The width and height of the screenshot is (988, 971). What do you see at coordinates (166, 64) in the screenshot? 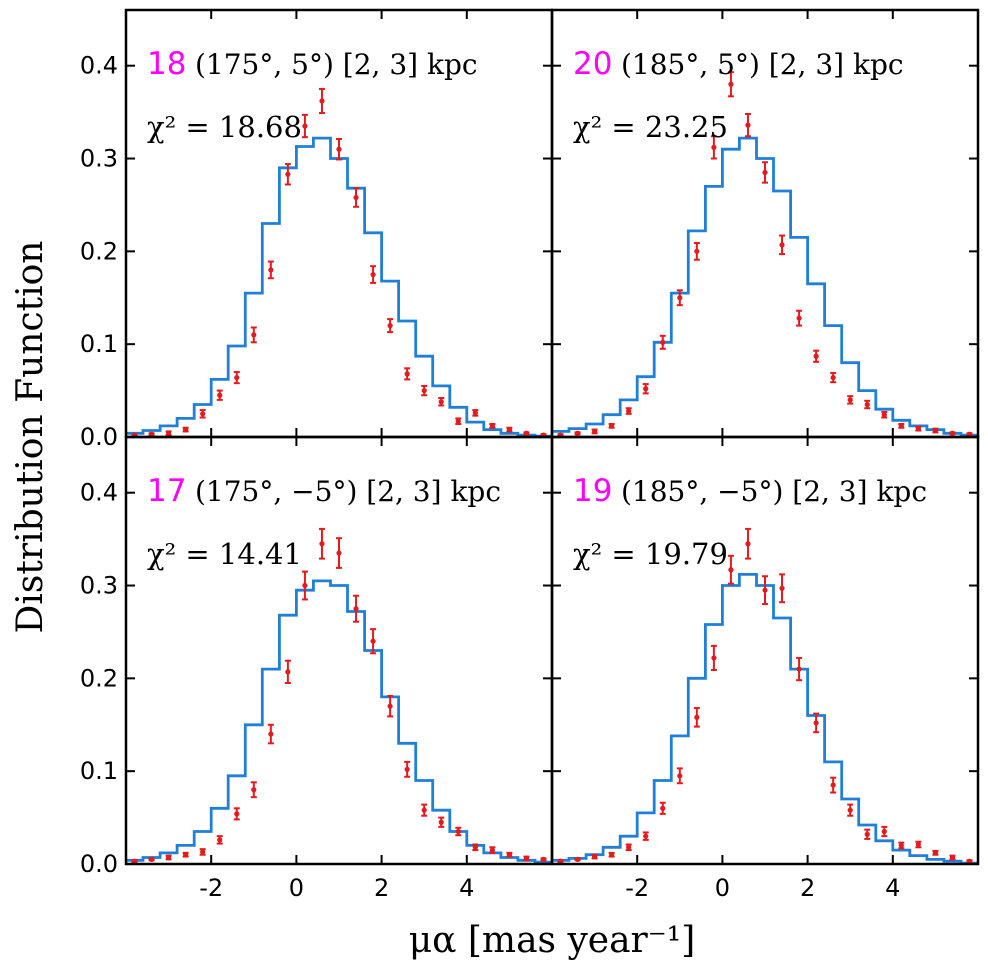
I see `panel-id-label: 18` at bounding box center [166, 64].